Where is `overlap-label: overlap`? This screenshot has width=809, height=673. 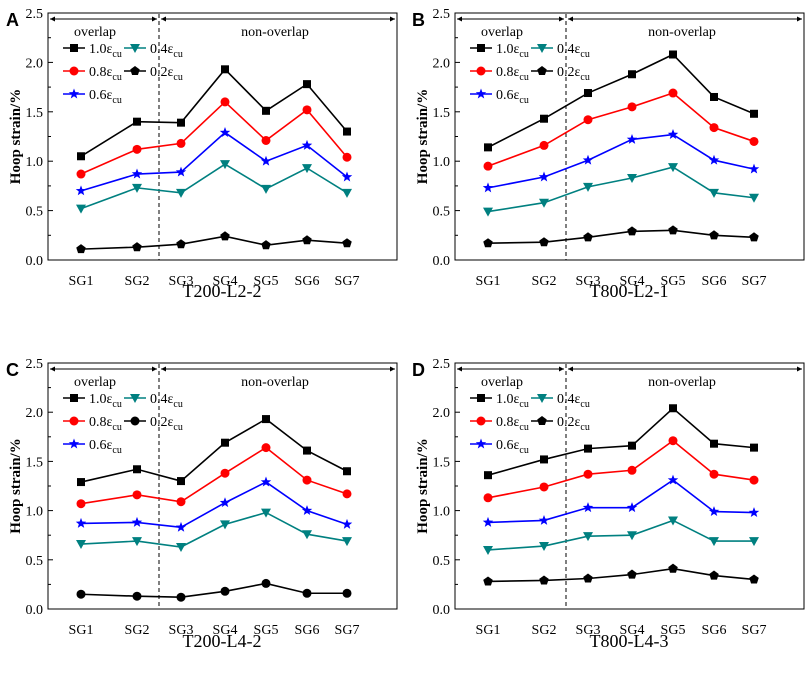 overlap-label: overlap is located at coordinates (502, 32).